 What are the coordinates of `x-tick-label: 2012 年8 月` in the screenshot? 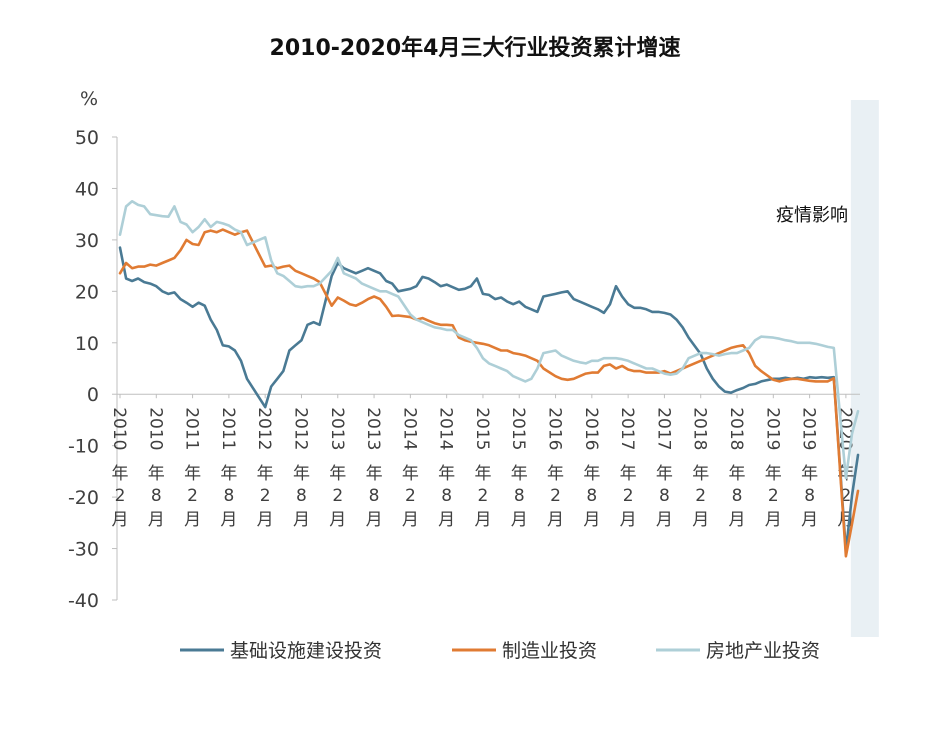 It's located at (300, 468).